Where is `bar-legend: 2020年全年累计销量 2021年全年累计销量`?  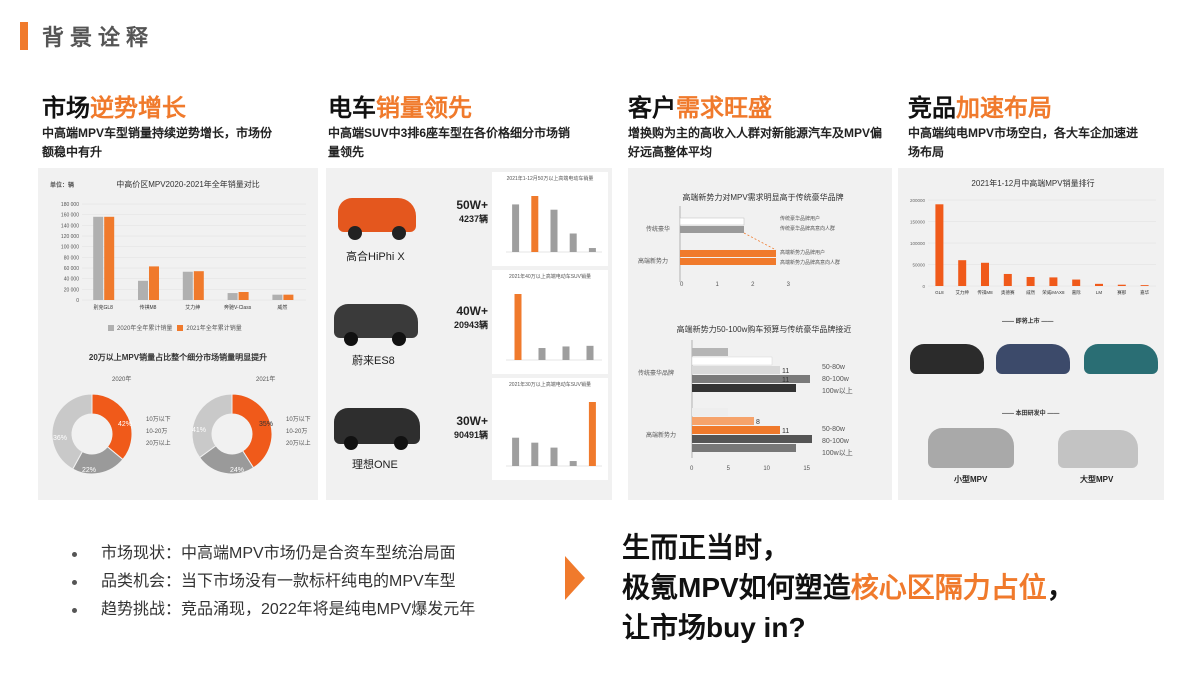 bar-legend: 2020年全年累计销量 2021年全年累计销量 is located at coordinates (175, 327).